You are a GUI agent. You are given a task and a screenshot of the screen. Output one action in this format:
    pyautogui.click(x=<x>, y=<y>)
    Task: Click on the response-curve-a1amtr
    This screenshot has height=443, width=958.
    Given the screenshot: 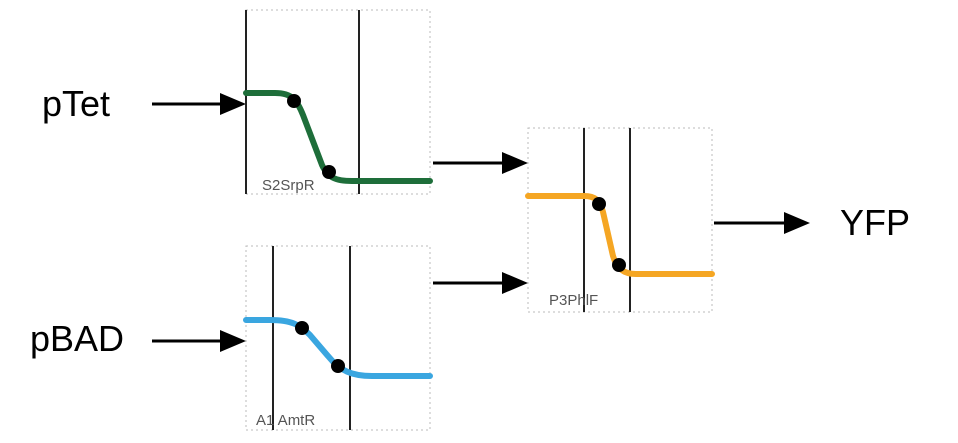 What is the action you would take?
    pyautogui.click(x=338, y=348)
    